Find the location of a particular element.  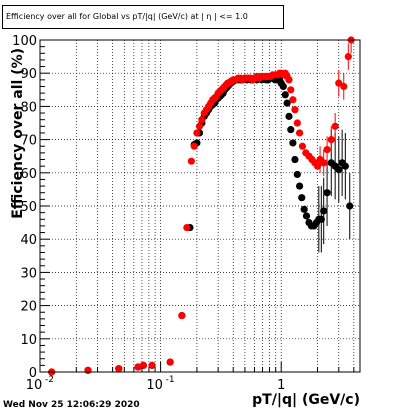

y-axis-title: Efficiency over all (%) is located at coordinates (18, 133).